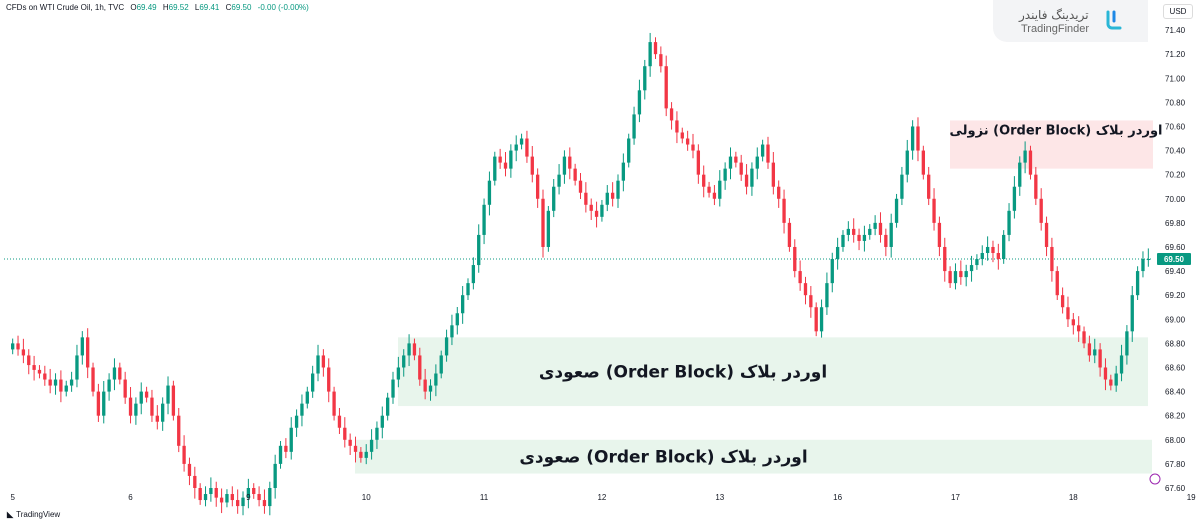  Describe the element at coordinates (1056, 130) in the screenshot. I see `bearish-order-block-label: اوردر بلاک (Order Block) نزولی` at that location.